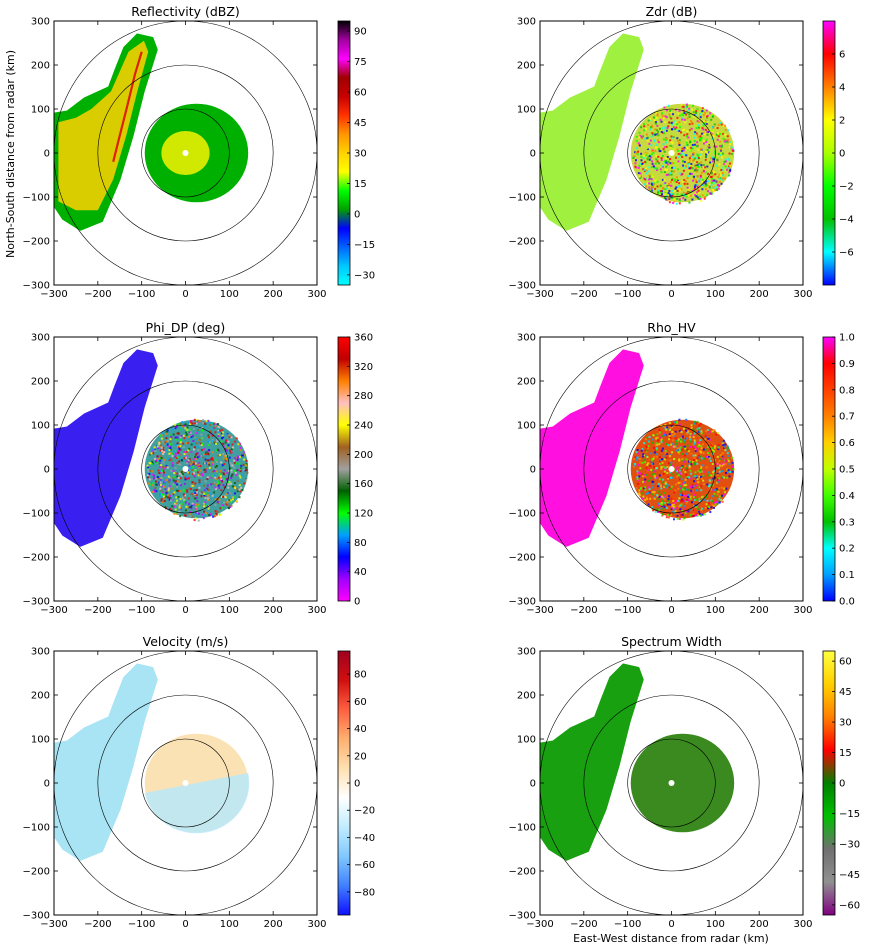 This screenshot has height=951, width=869. What do you see at coordinates (847, 496) in the screenshot?
I see `colorbar-tick-label: 0.4` at bounding box center [847, 496].